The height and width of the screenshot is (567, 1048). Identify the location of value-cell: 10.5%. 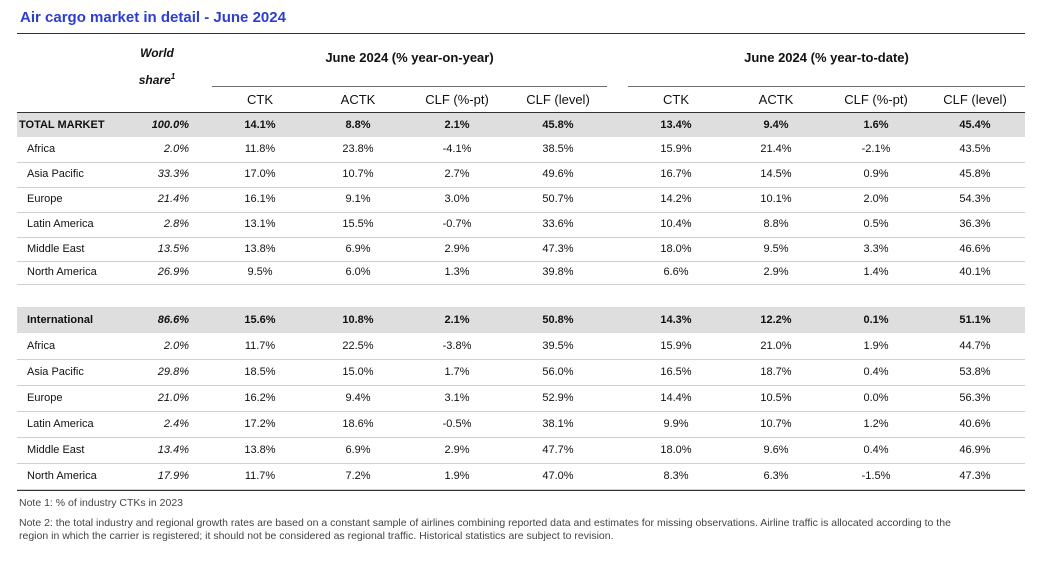
(776, 398).